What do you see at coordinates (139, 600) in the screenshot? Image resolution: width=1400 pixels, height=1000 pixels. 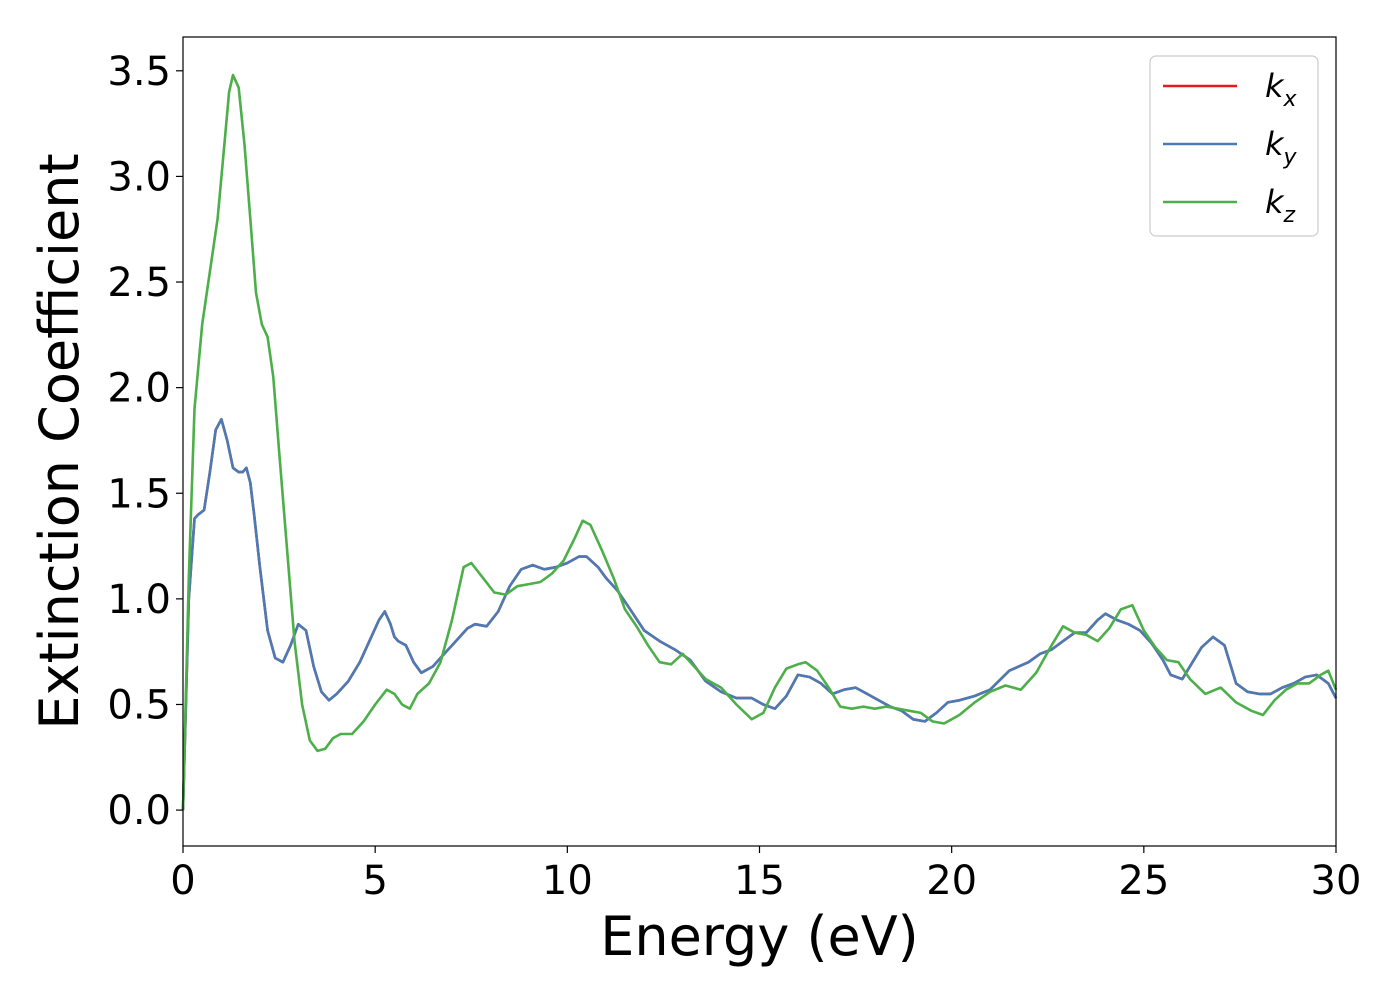 I see `y-tick-label: 1.0` at bounding box center [139, 600].